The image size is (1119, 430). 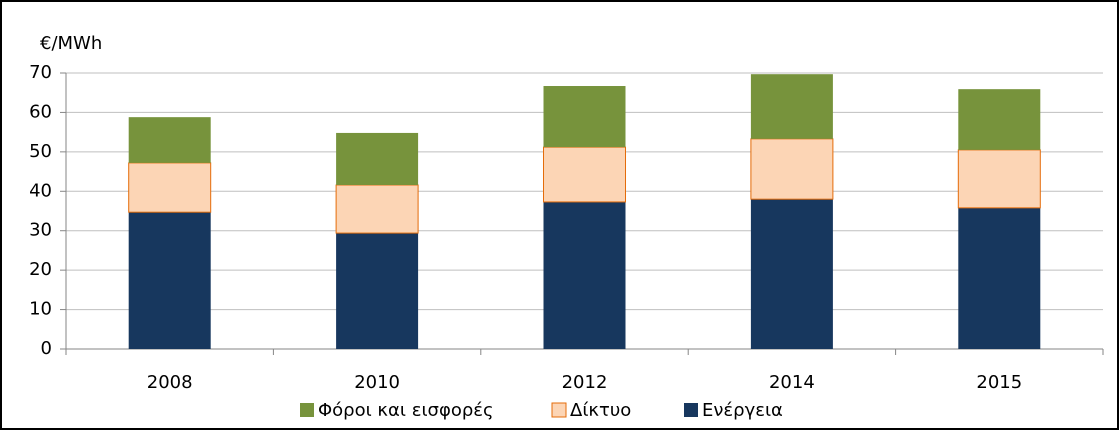 I want to click on x-tick-label: 2014, so click(x=792, y=382).